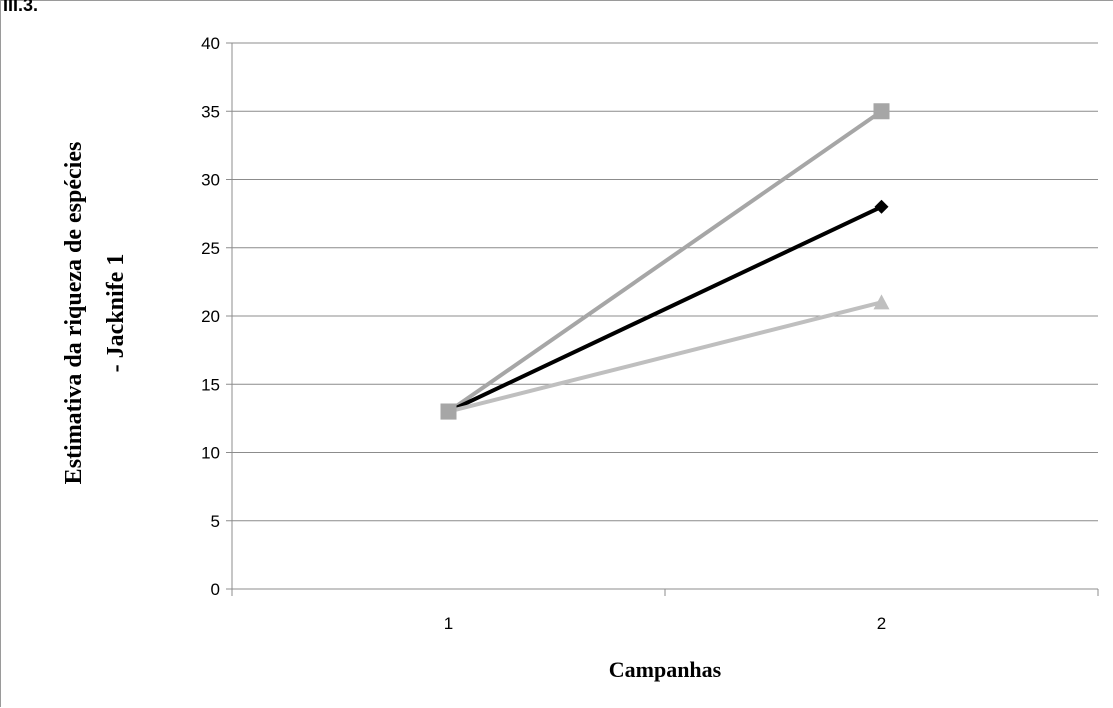 This screenshot has width=1113, height=708. What do you see at coordinates (448, 623) in the screenshot?
I see `x-tick-label: 1` at bounding box center [448, 623].